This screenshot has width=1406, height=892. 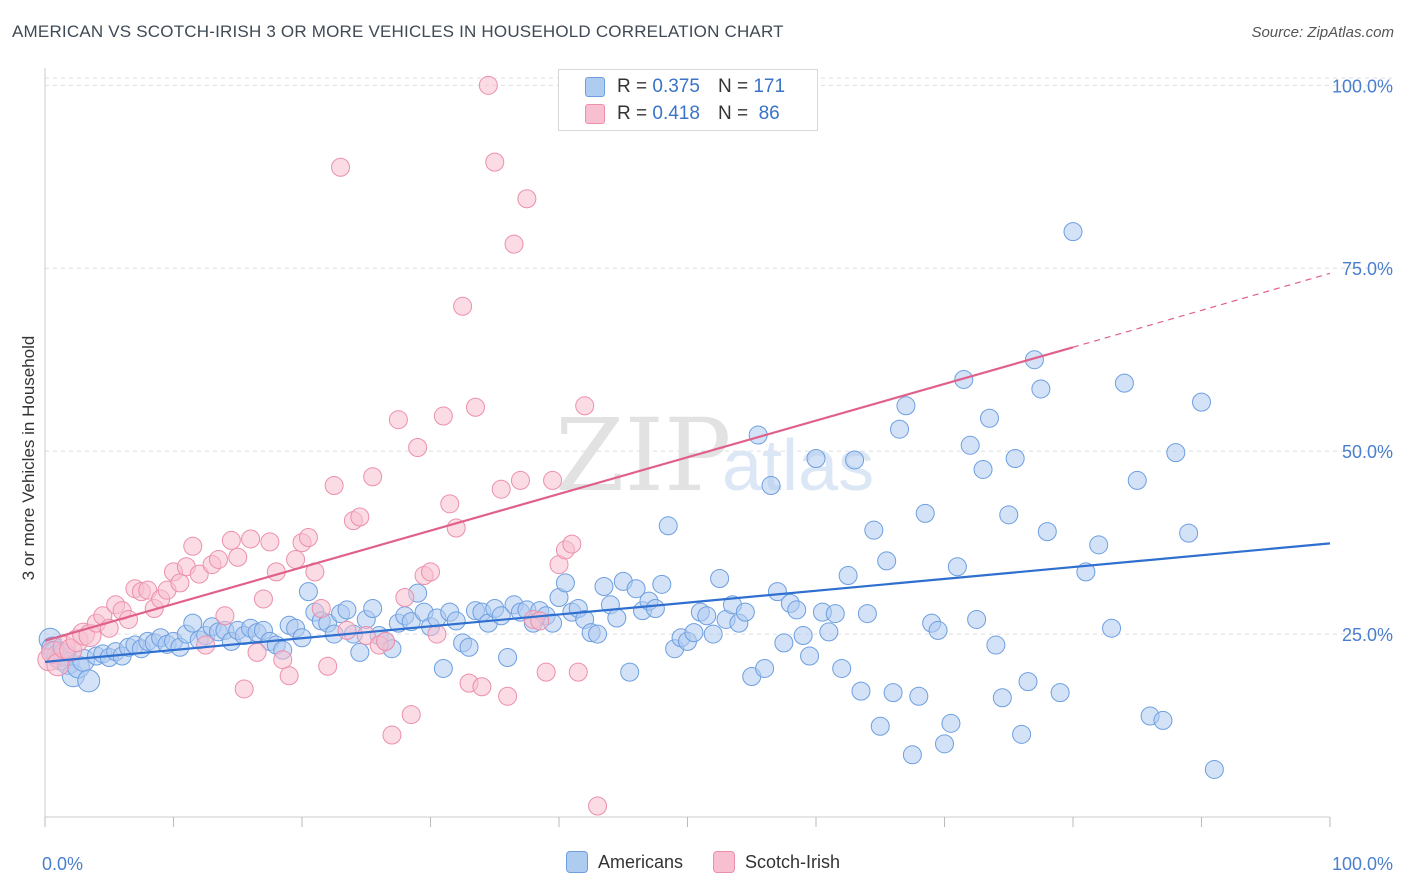 I want to click on x-tick-label-min: 0.0%, so click(x=62, y=864).